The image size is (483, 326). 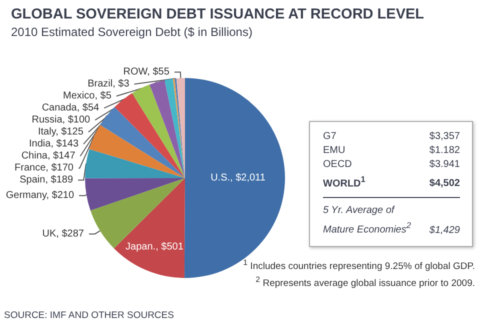 I want to click on chart-title: GLOBAL SOVEREIGN DEBT ISSUANCE AT RECORD LEVEL, so click(x=217, y=14).